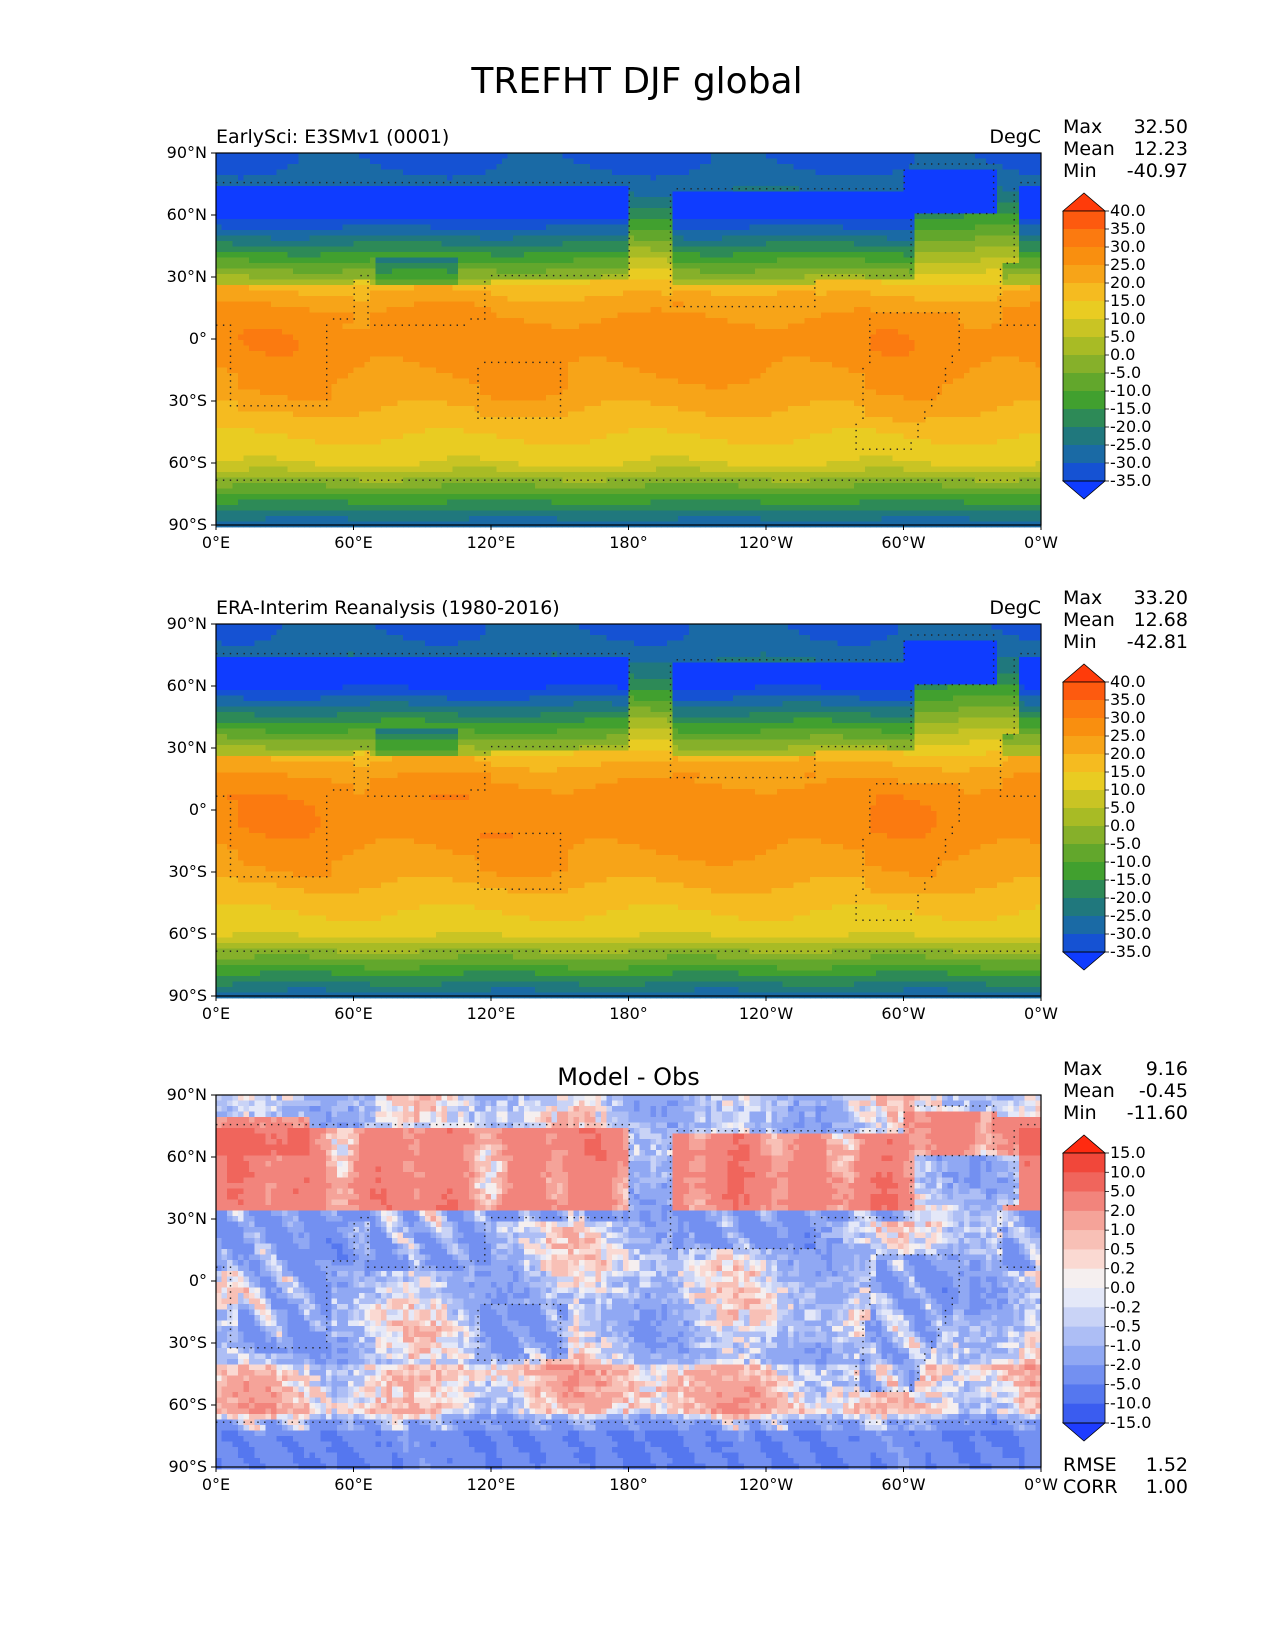 The image size is (1275, 1650). I want to click on panel-units: DegC, so click(1015, 137).